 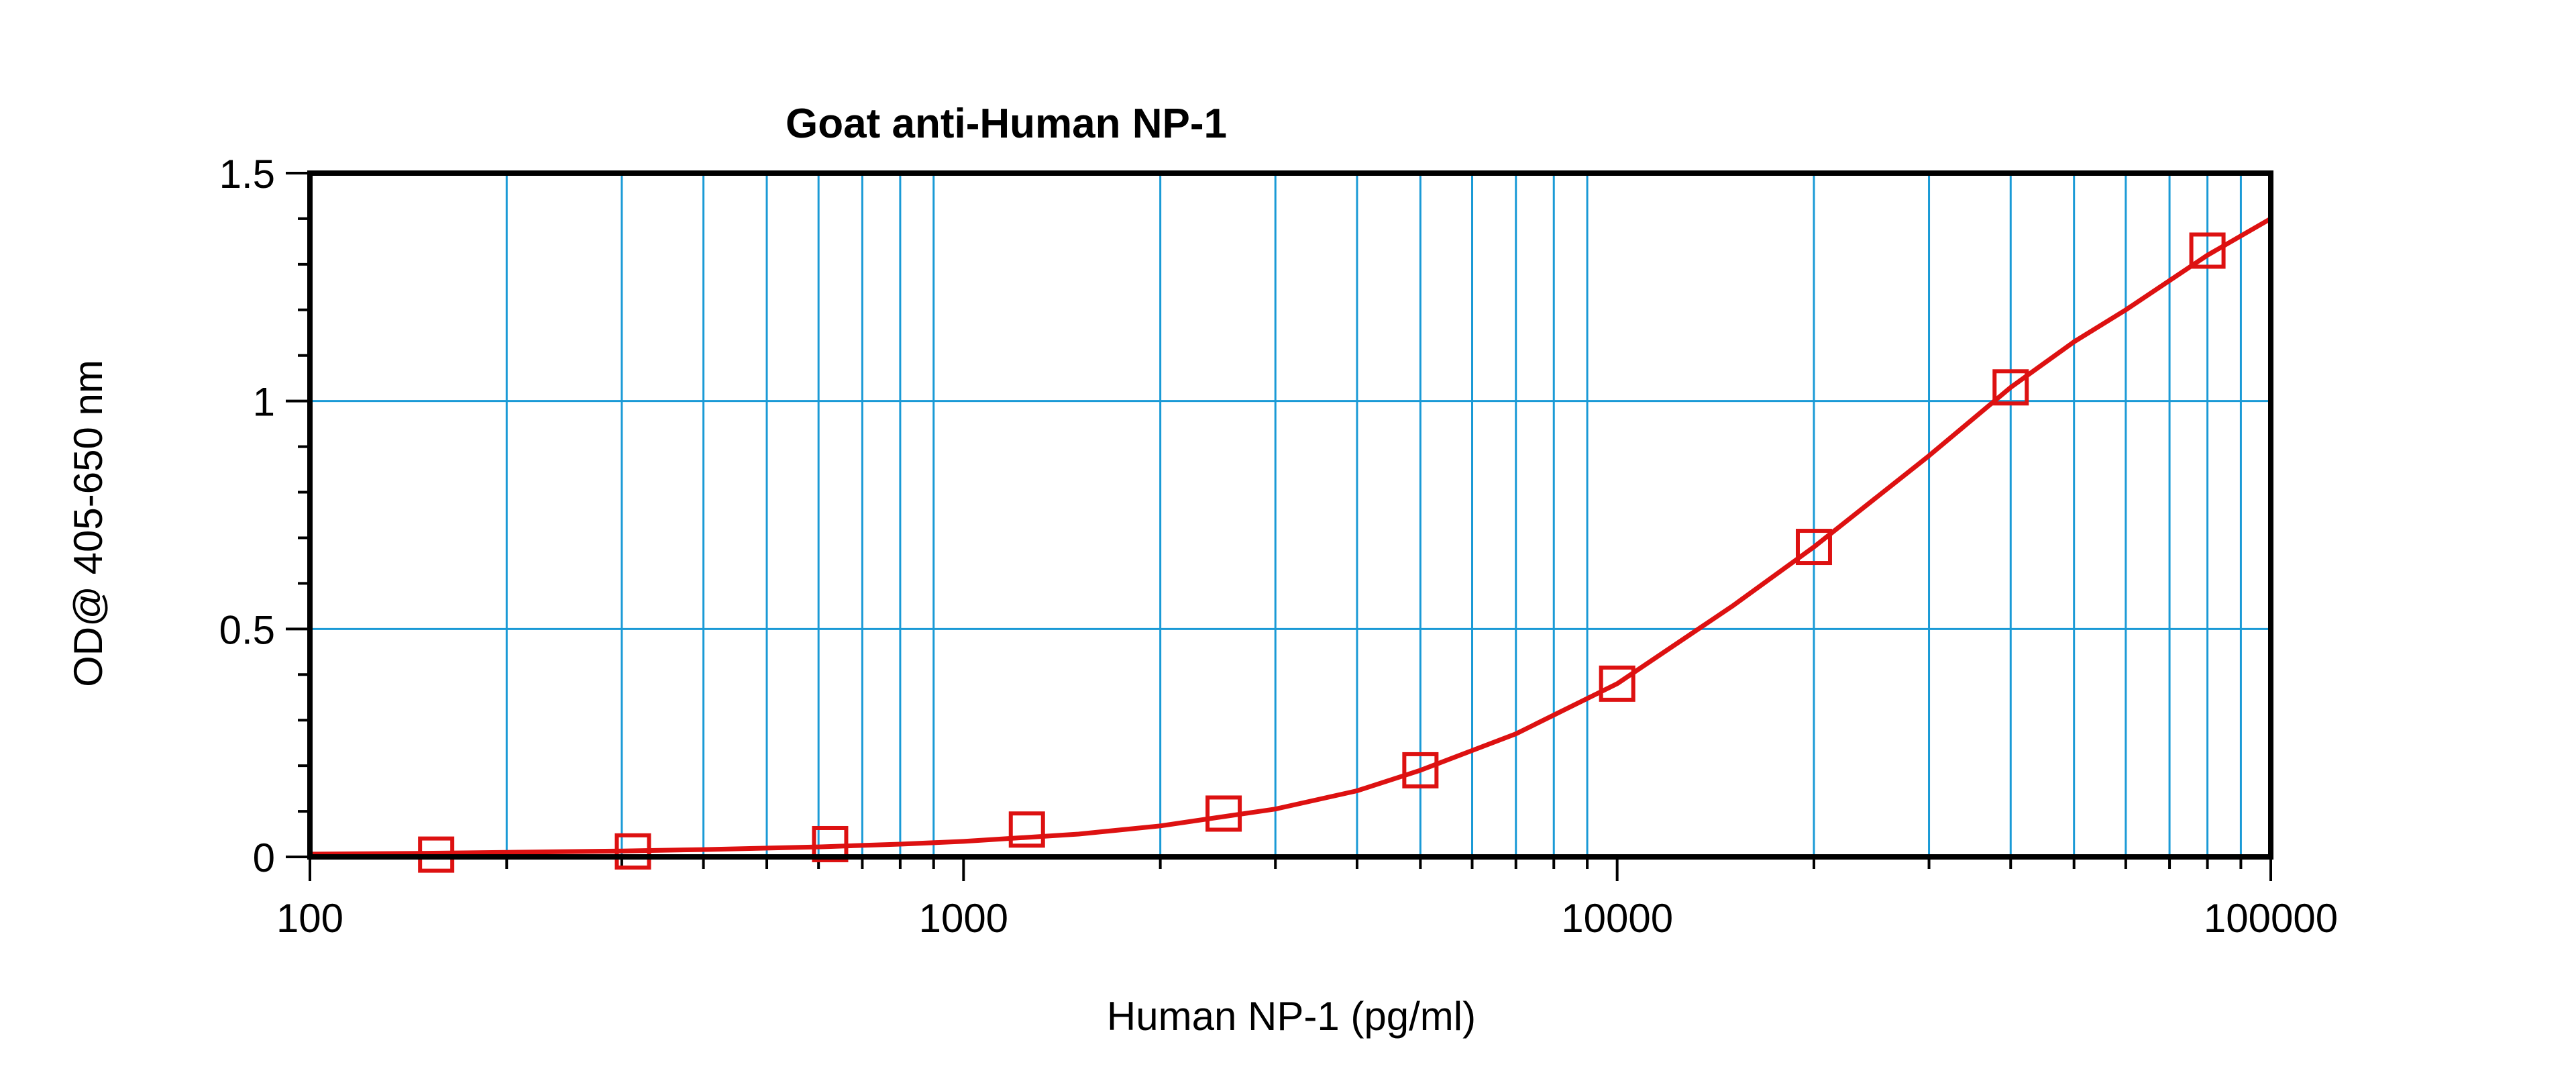 What do you see at coordinates (309, 918) in the screenshot?
I see `x-tick-label: 100` at bounding box center [309, 918].